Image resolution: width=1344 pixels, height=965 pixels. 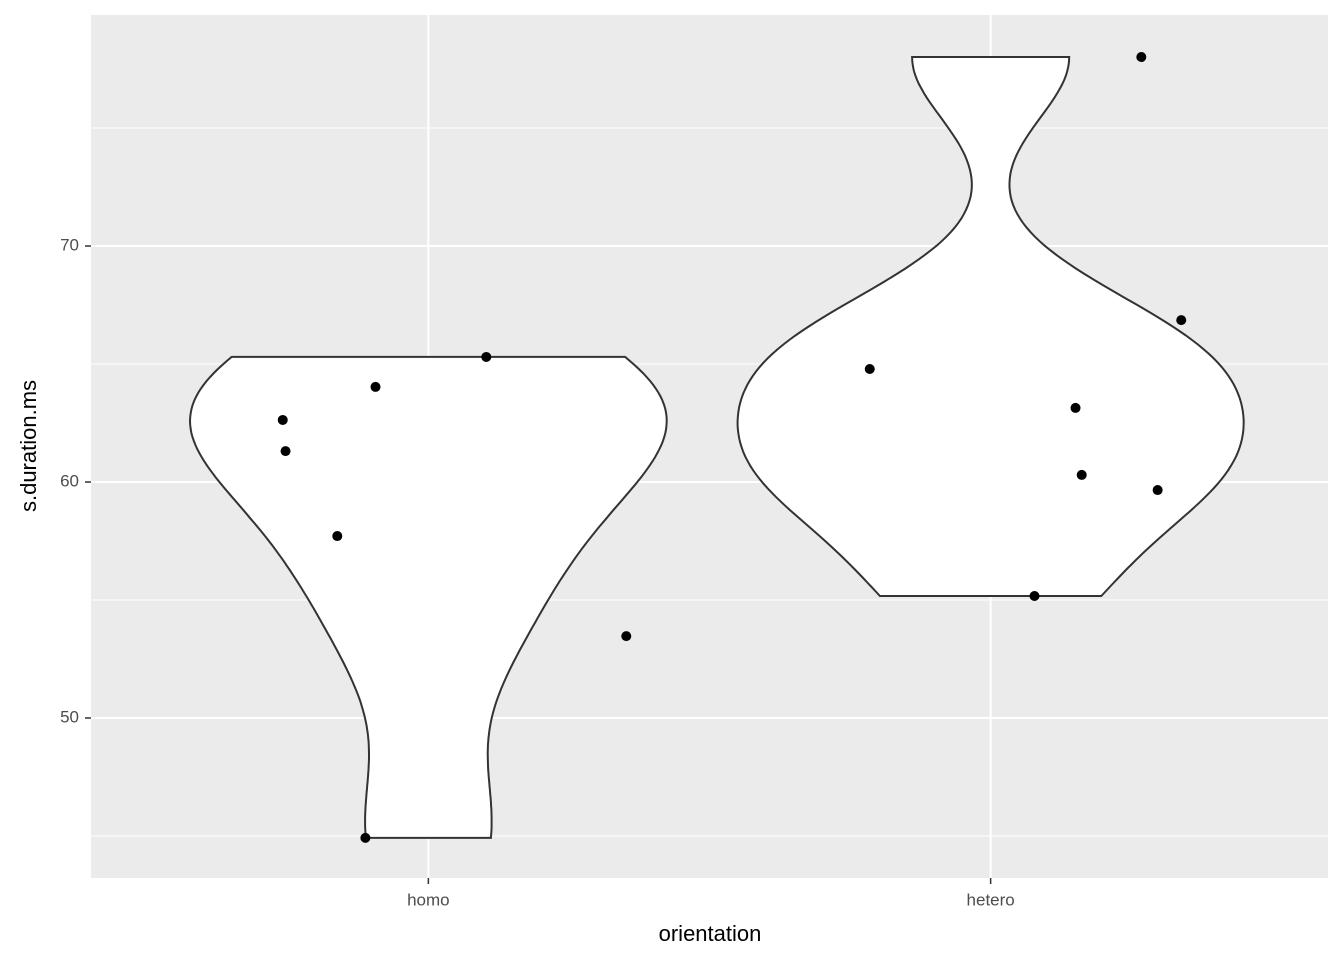 I want to click on y-tick-label: 60, so click(x=69, y=481).